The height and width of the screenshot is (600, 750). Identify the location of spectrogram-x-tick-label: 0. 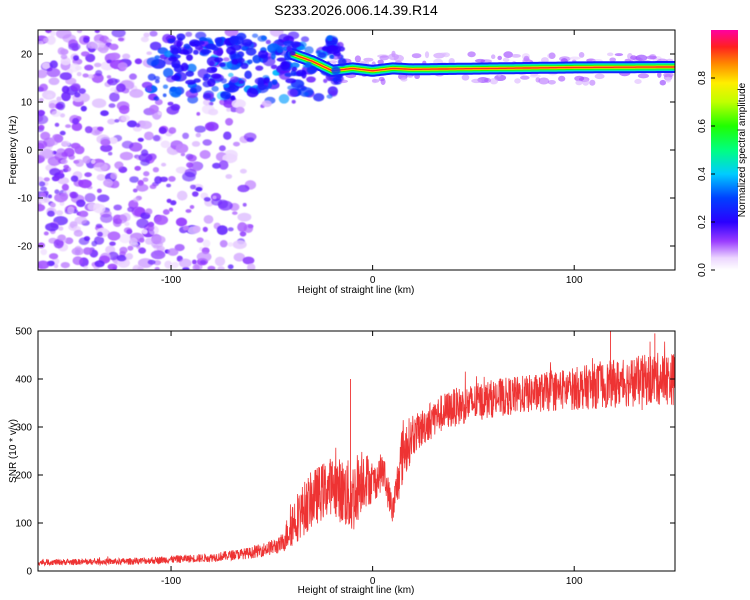
(373, 280).